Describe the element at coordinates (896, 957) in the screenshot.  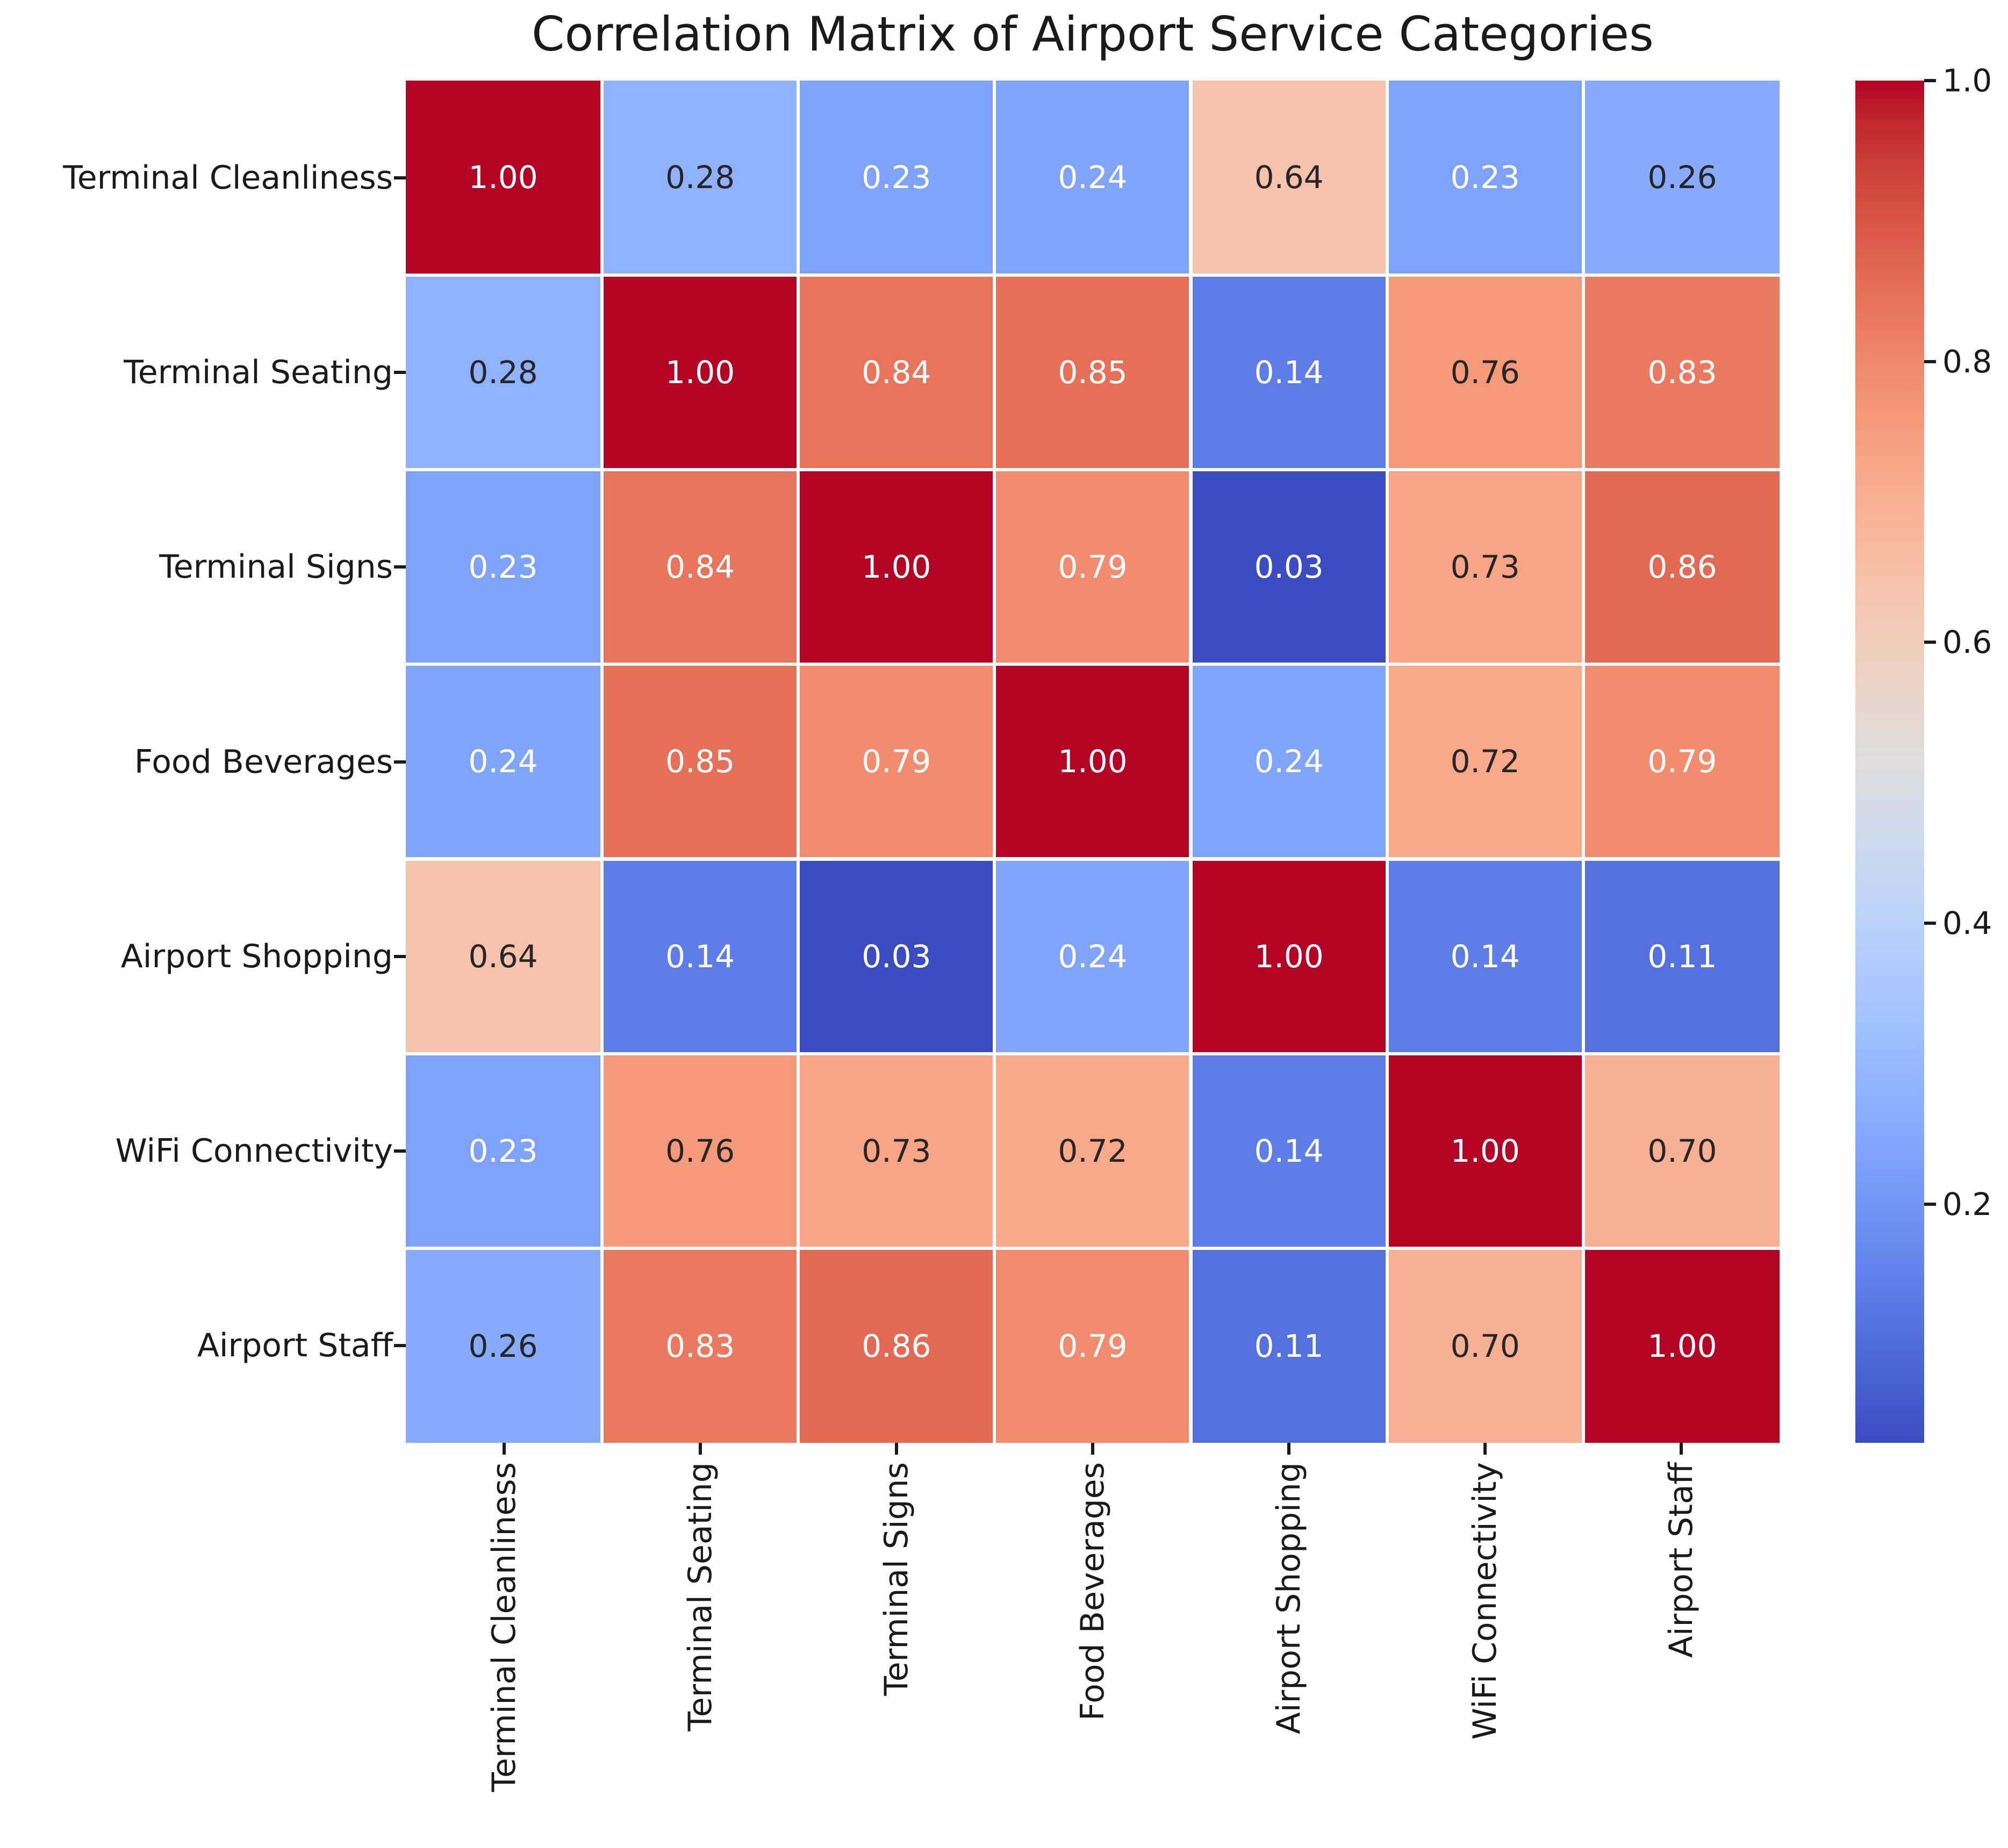
I see `cell-annotation: 0.03` at that location.